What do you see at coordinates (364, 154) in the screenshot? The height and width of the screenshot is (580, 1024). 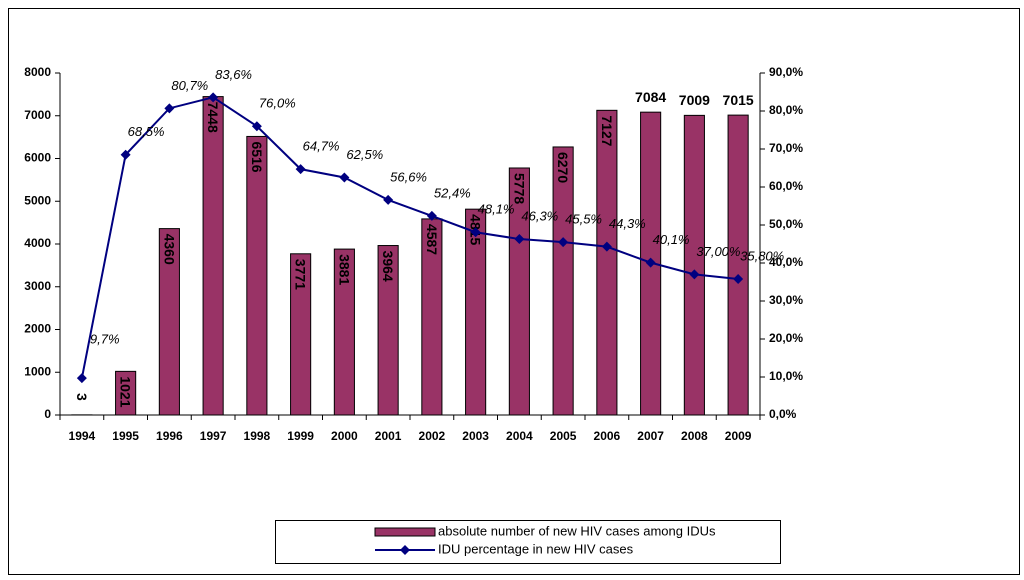 I see `line-label: 62,5%` at bounding box center [364, 154].